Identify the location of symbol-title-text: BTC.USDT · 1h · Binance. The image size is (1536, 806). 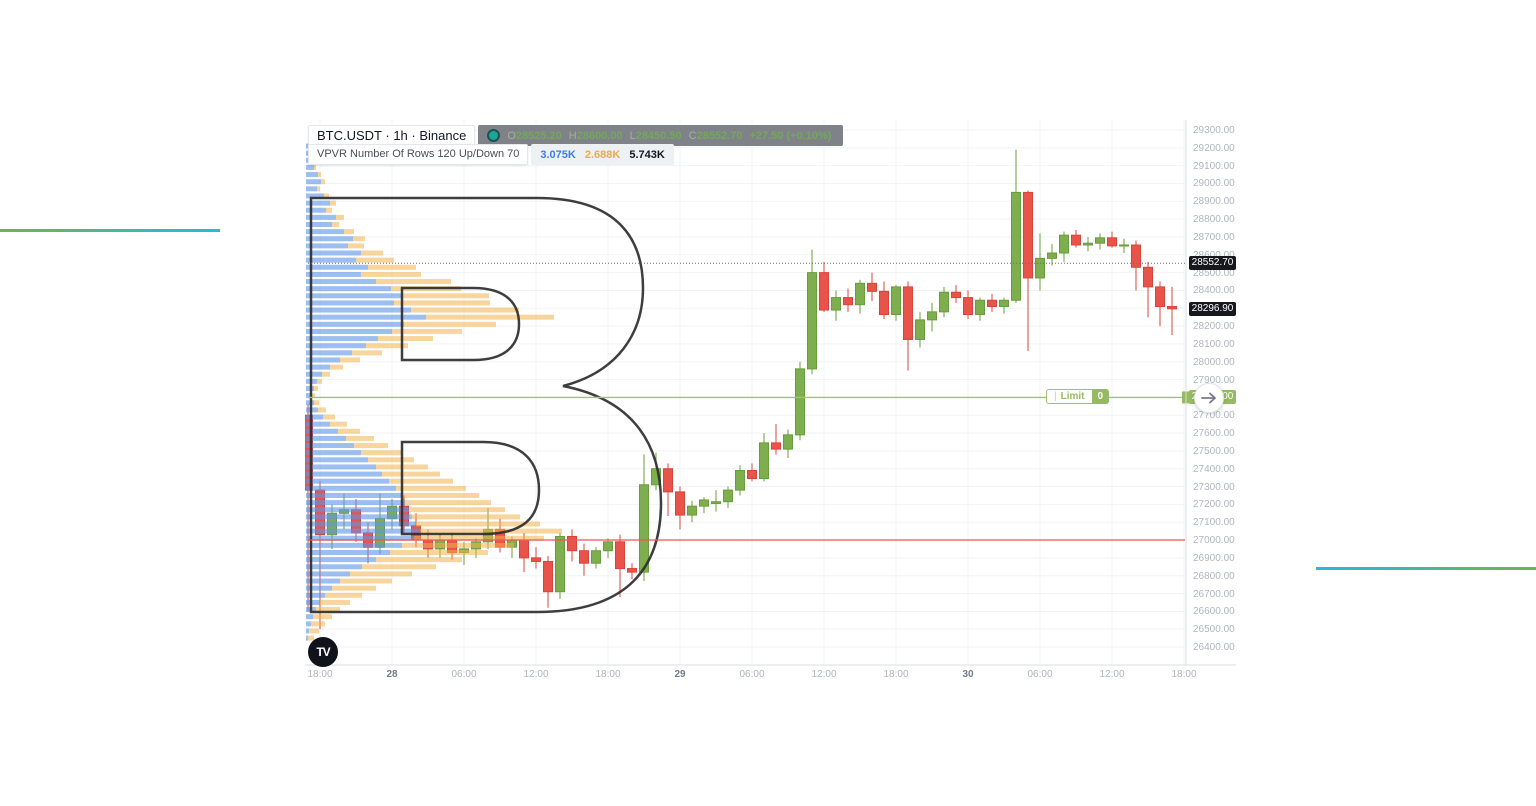
(392, 135).